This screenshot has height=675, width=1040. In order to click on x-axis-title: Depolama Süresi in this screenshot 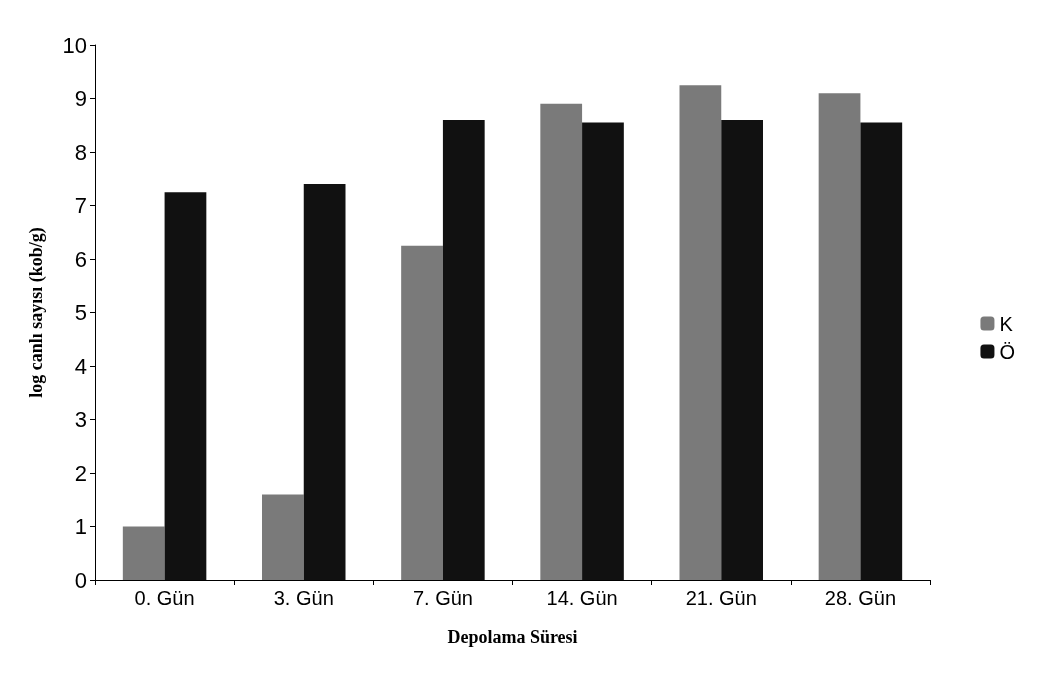, I will do `click(512, 637)`.